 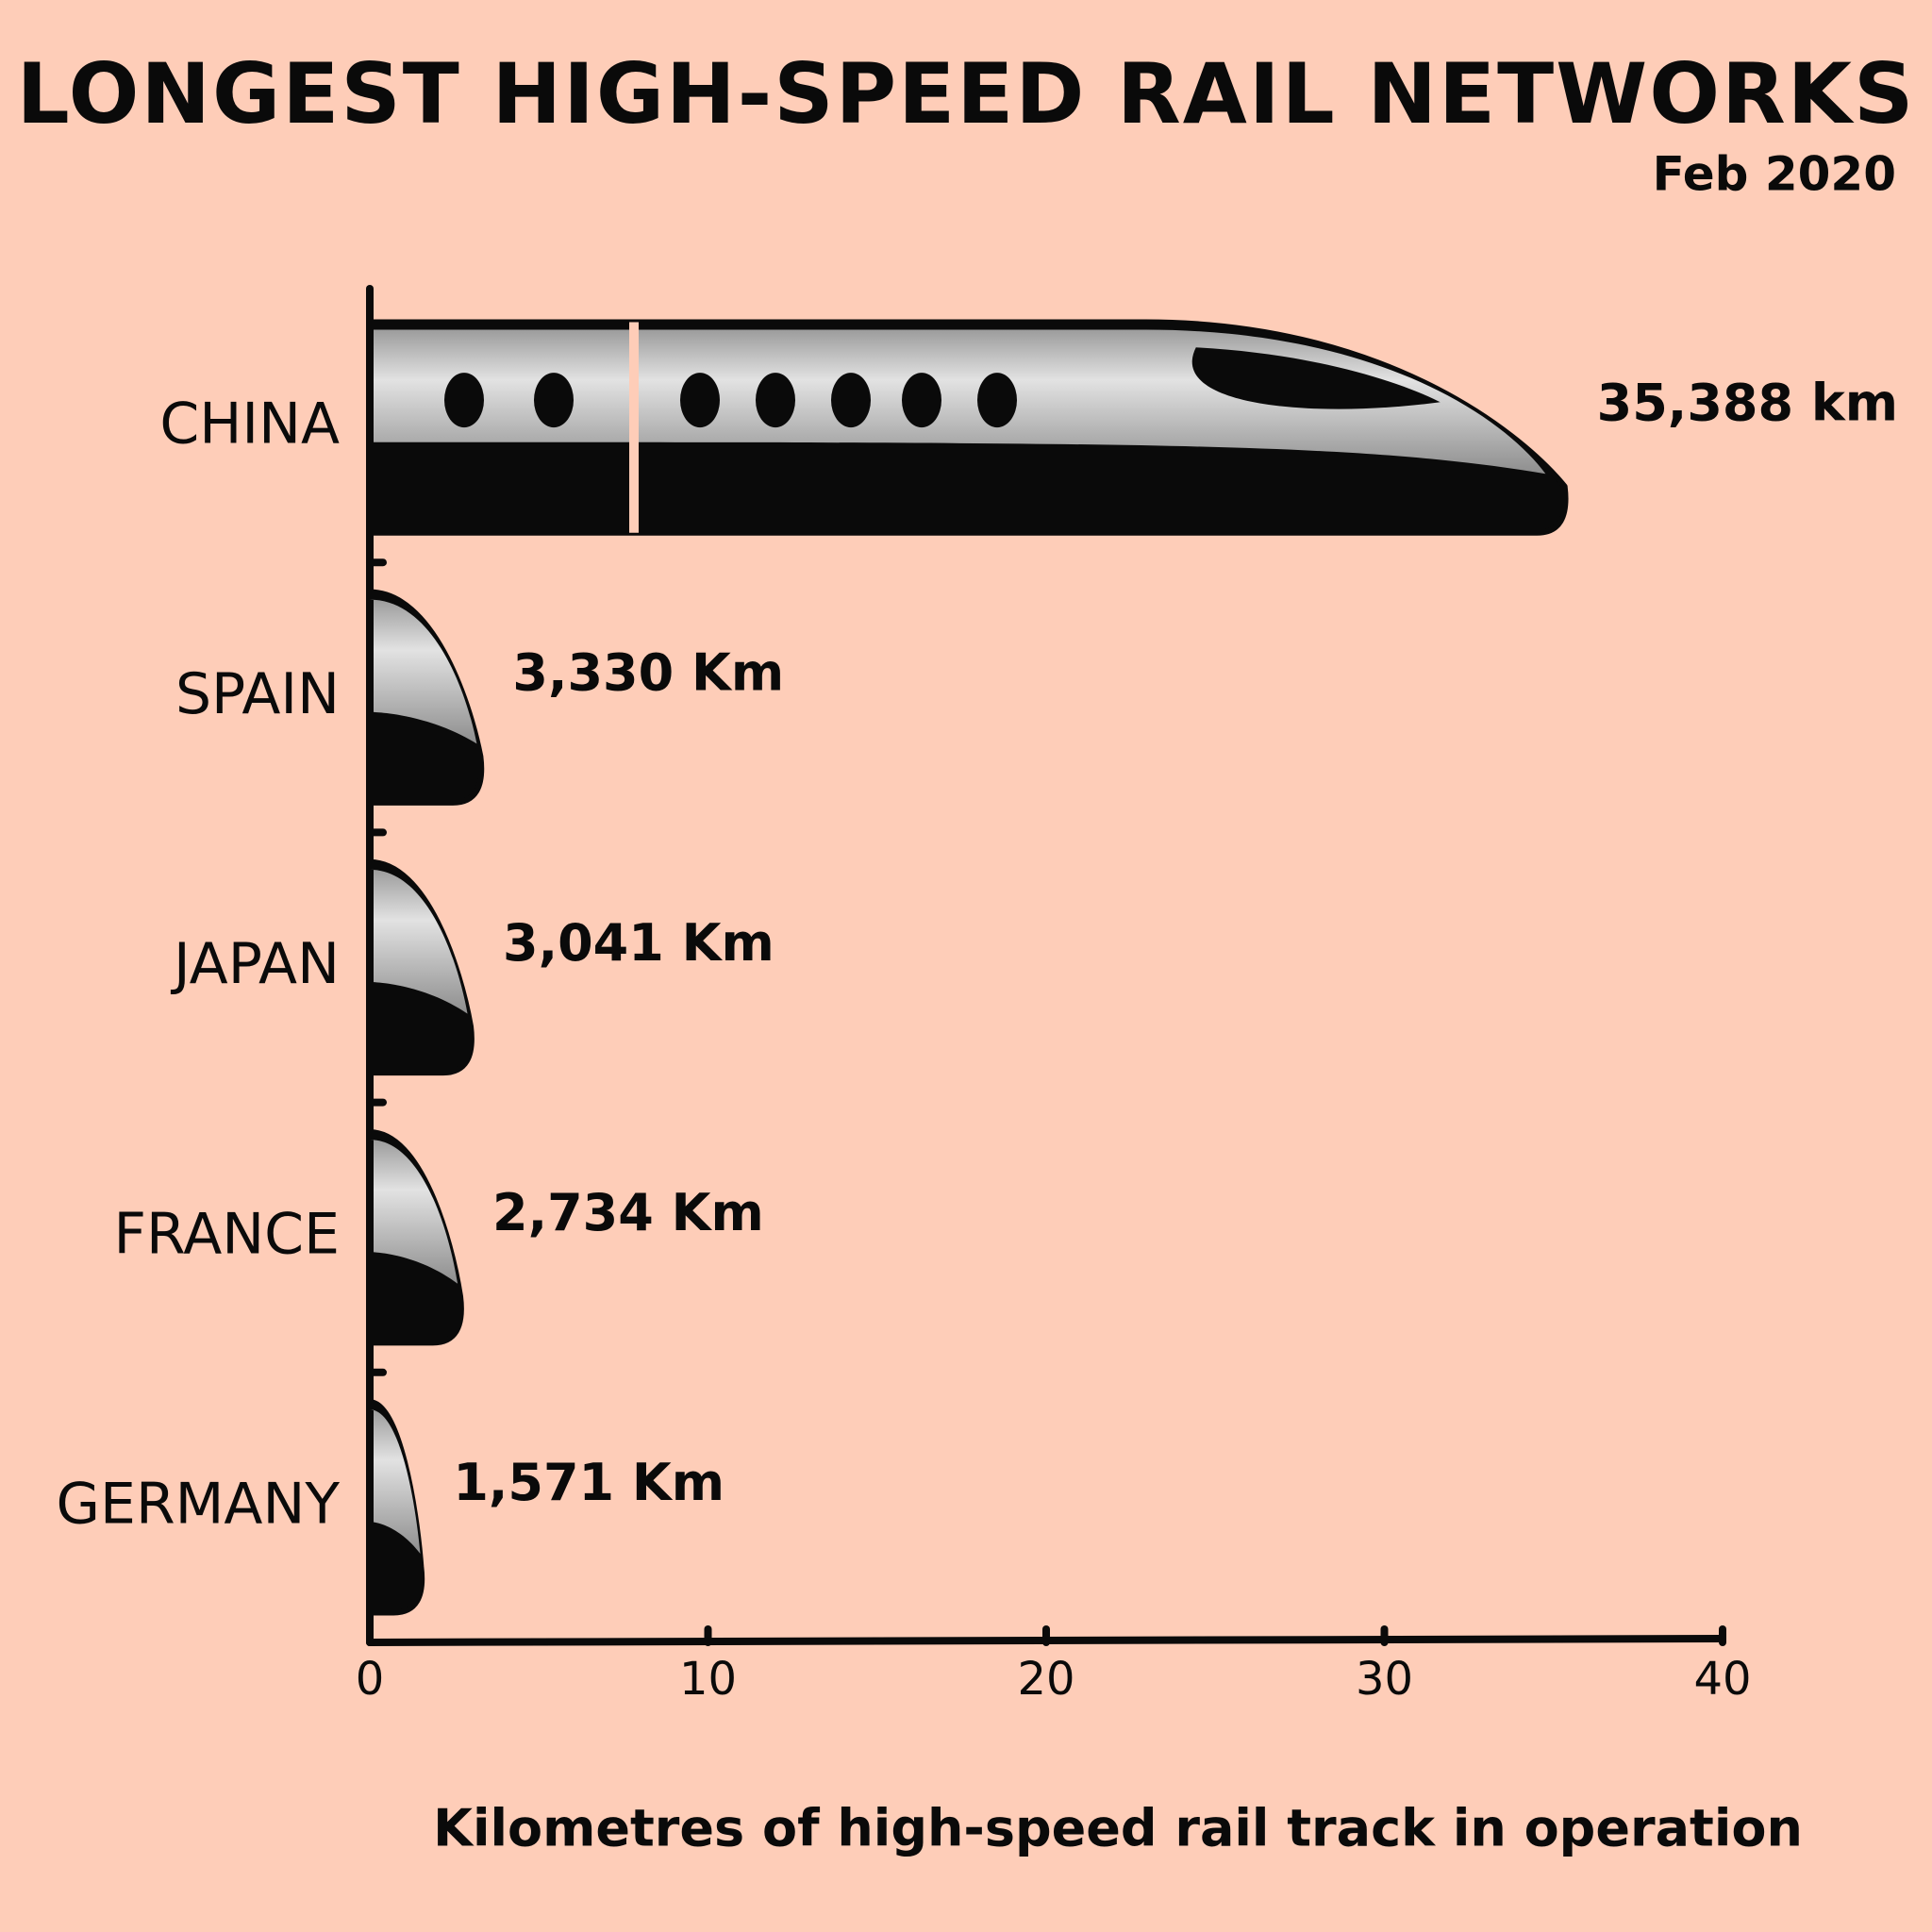 I want to click on value-label: 1,571 Km, so click(x=588, y=1483).